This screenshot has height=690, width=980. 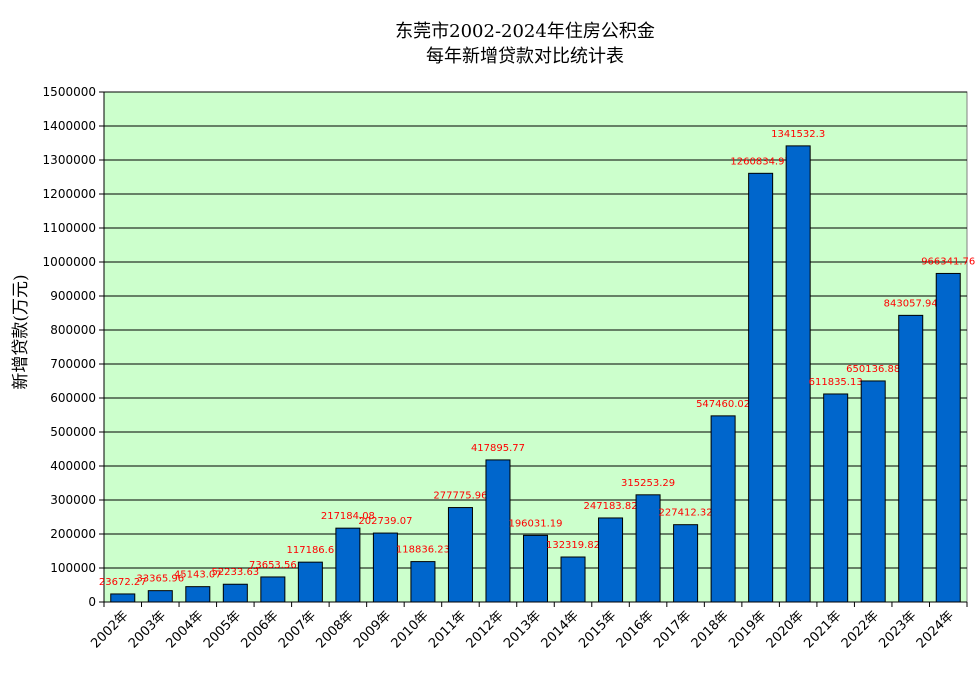 What do you see at coordinates (836, 382) in the screenshot?
I see `data-label: 611835.13` at bounding box center [836, 382].